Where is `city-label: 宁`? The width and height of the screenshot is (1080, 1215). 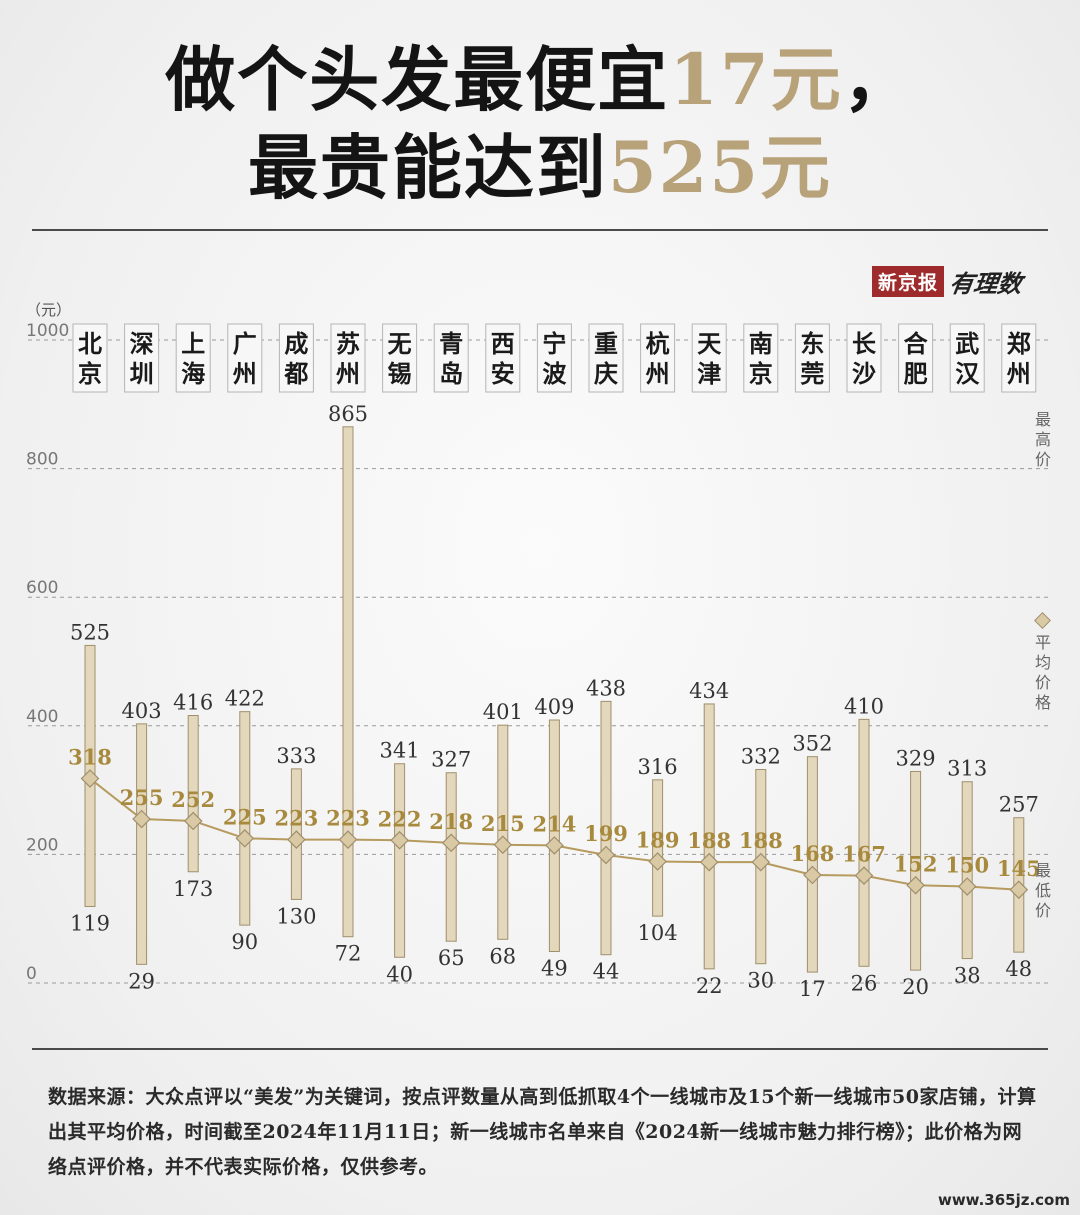
city-label: 宁 is located at coordinates (554, 343).